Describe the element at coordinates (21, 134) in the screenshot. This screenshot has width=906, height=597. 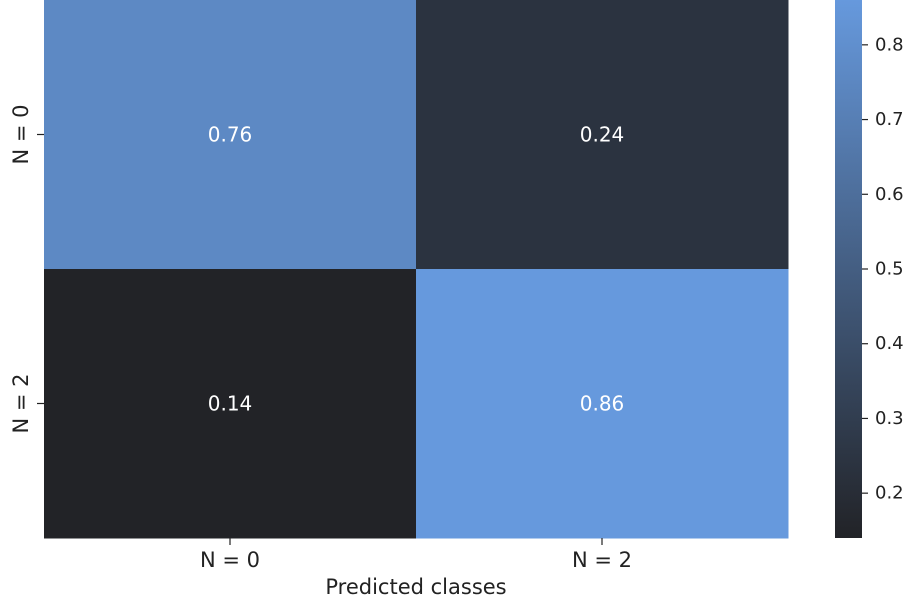
I see `y-tick-label: N = 0` at that location.